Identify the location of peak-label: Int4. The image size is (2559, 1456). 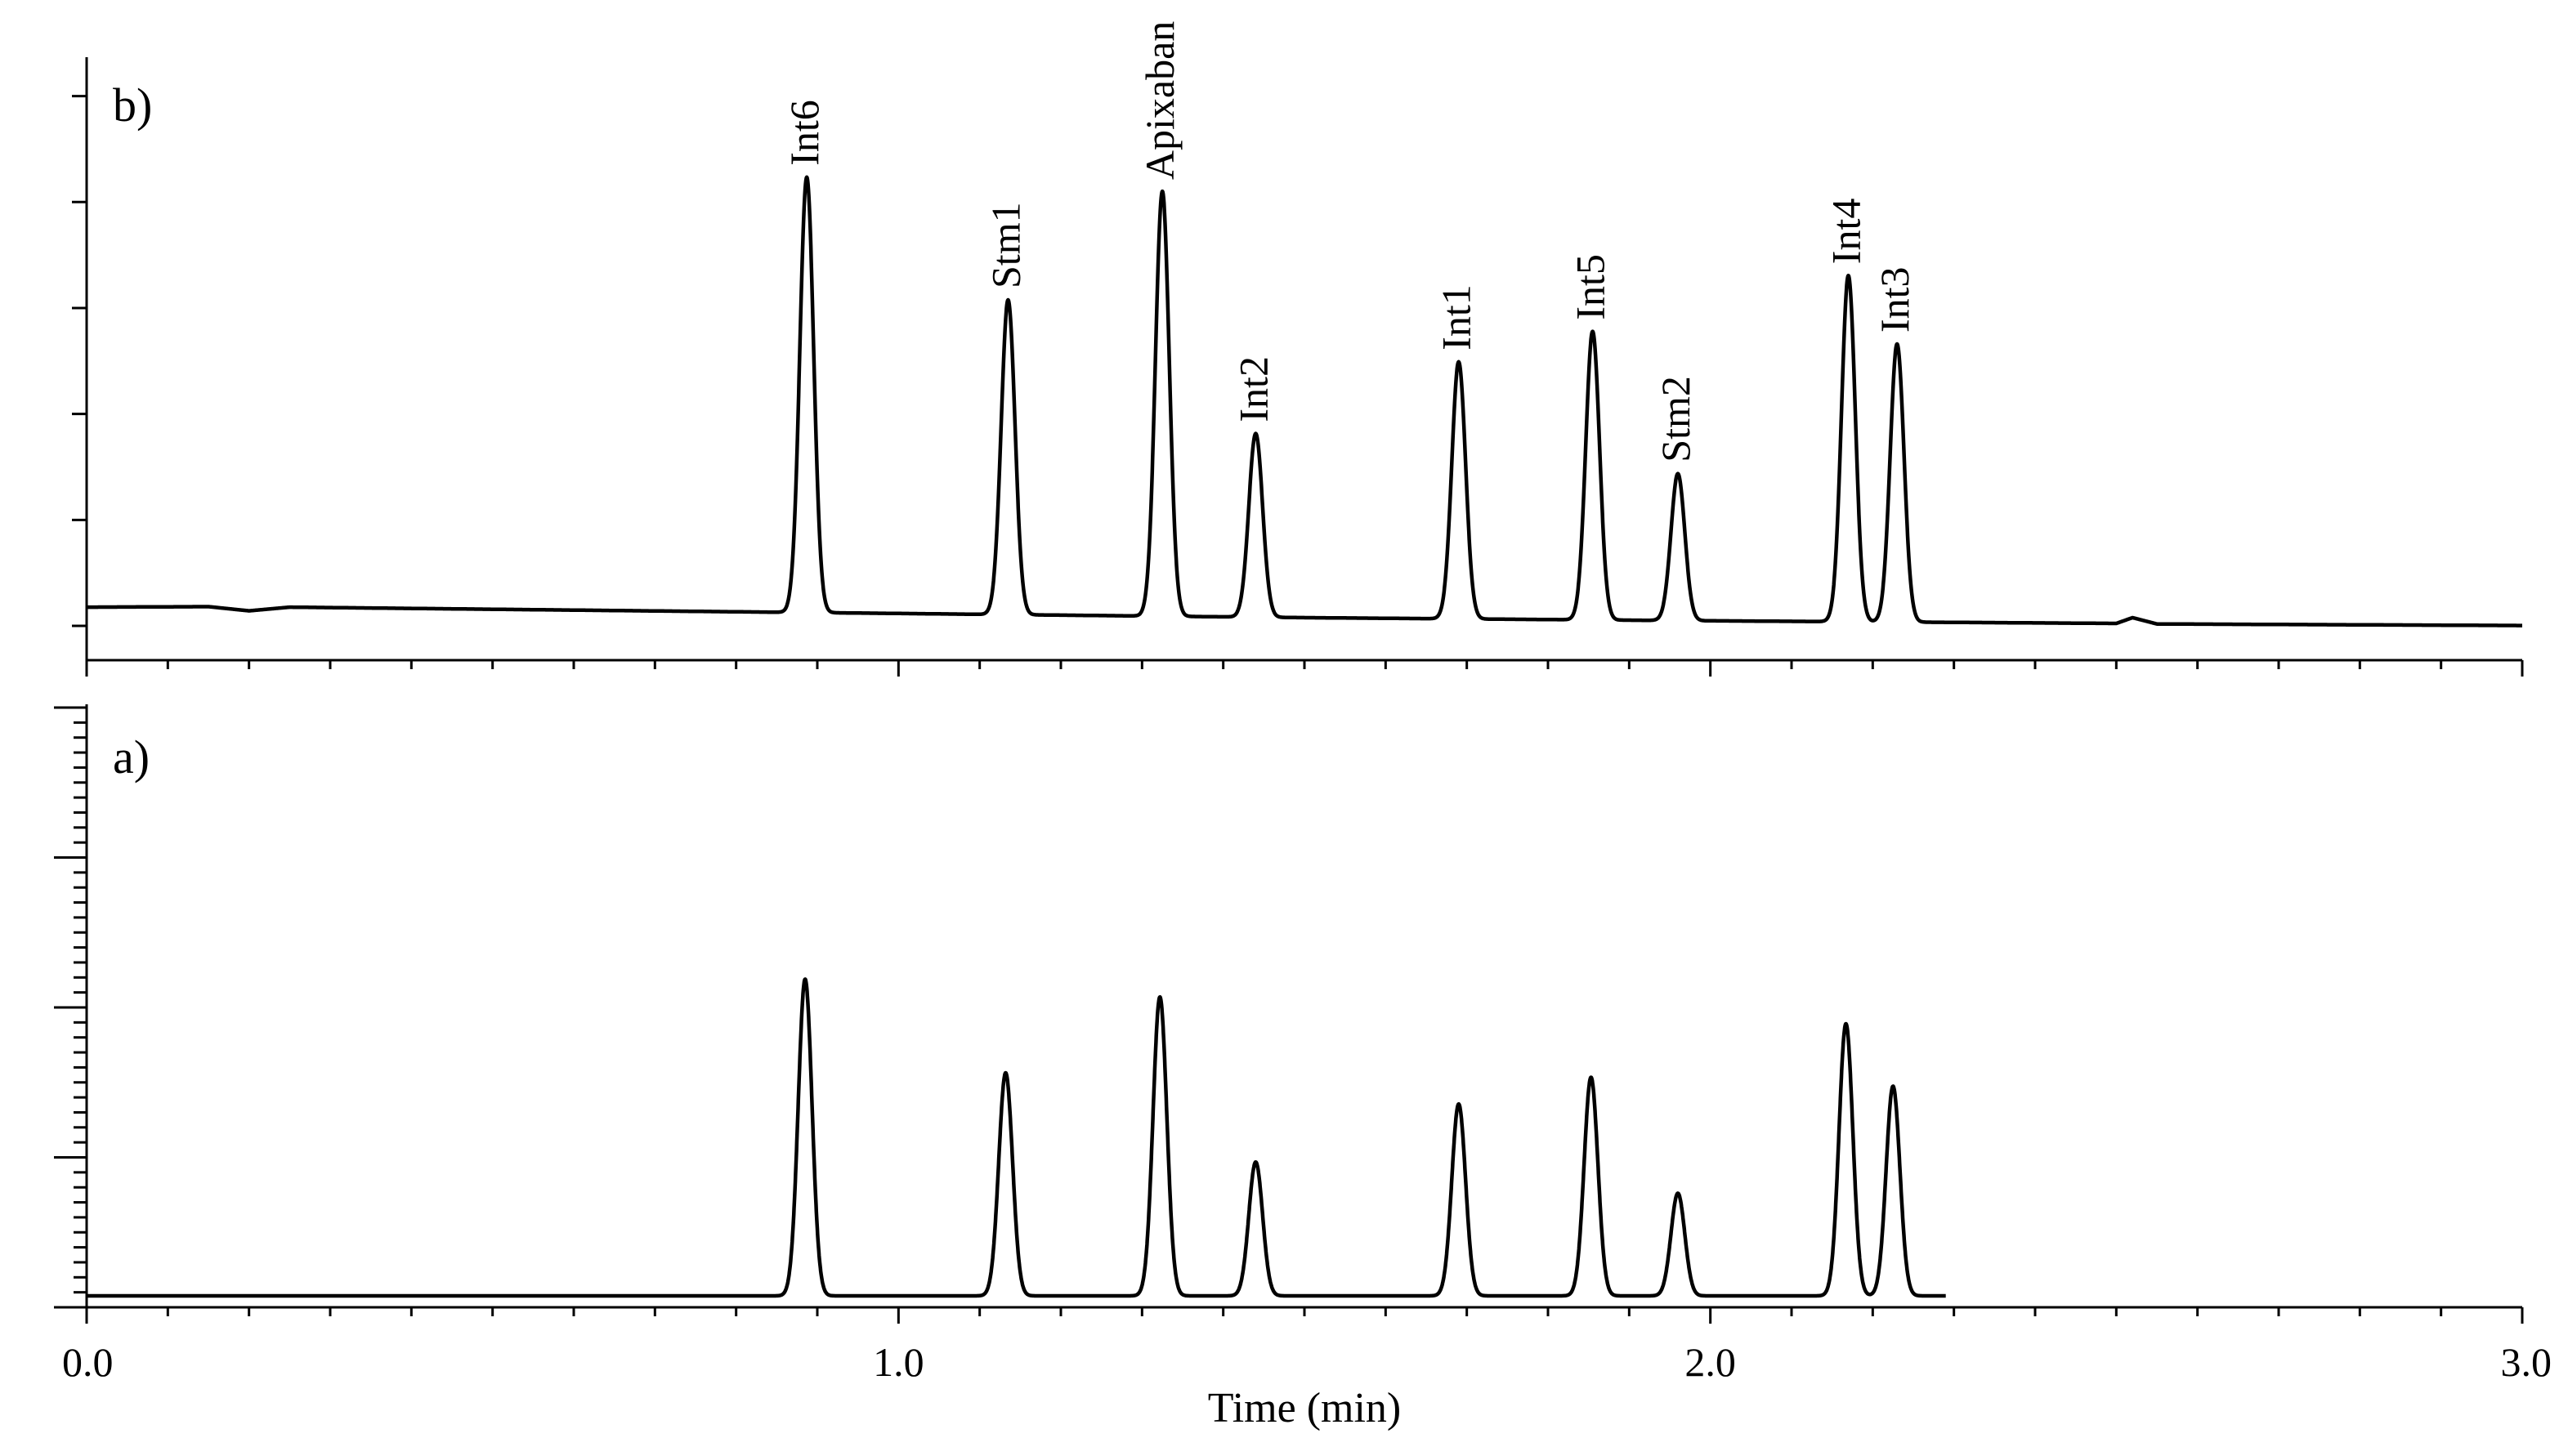
(1846, 232).